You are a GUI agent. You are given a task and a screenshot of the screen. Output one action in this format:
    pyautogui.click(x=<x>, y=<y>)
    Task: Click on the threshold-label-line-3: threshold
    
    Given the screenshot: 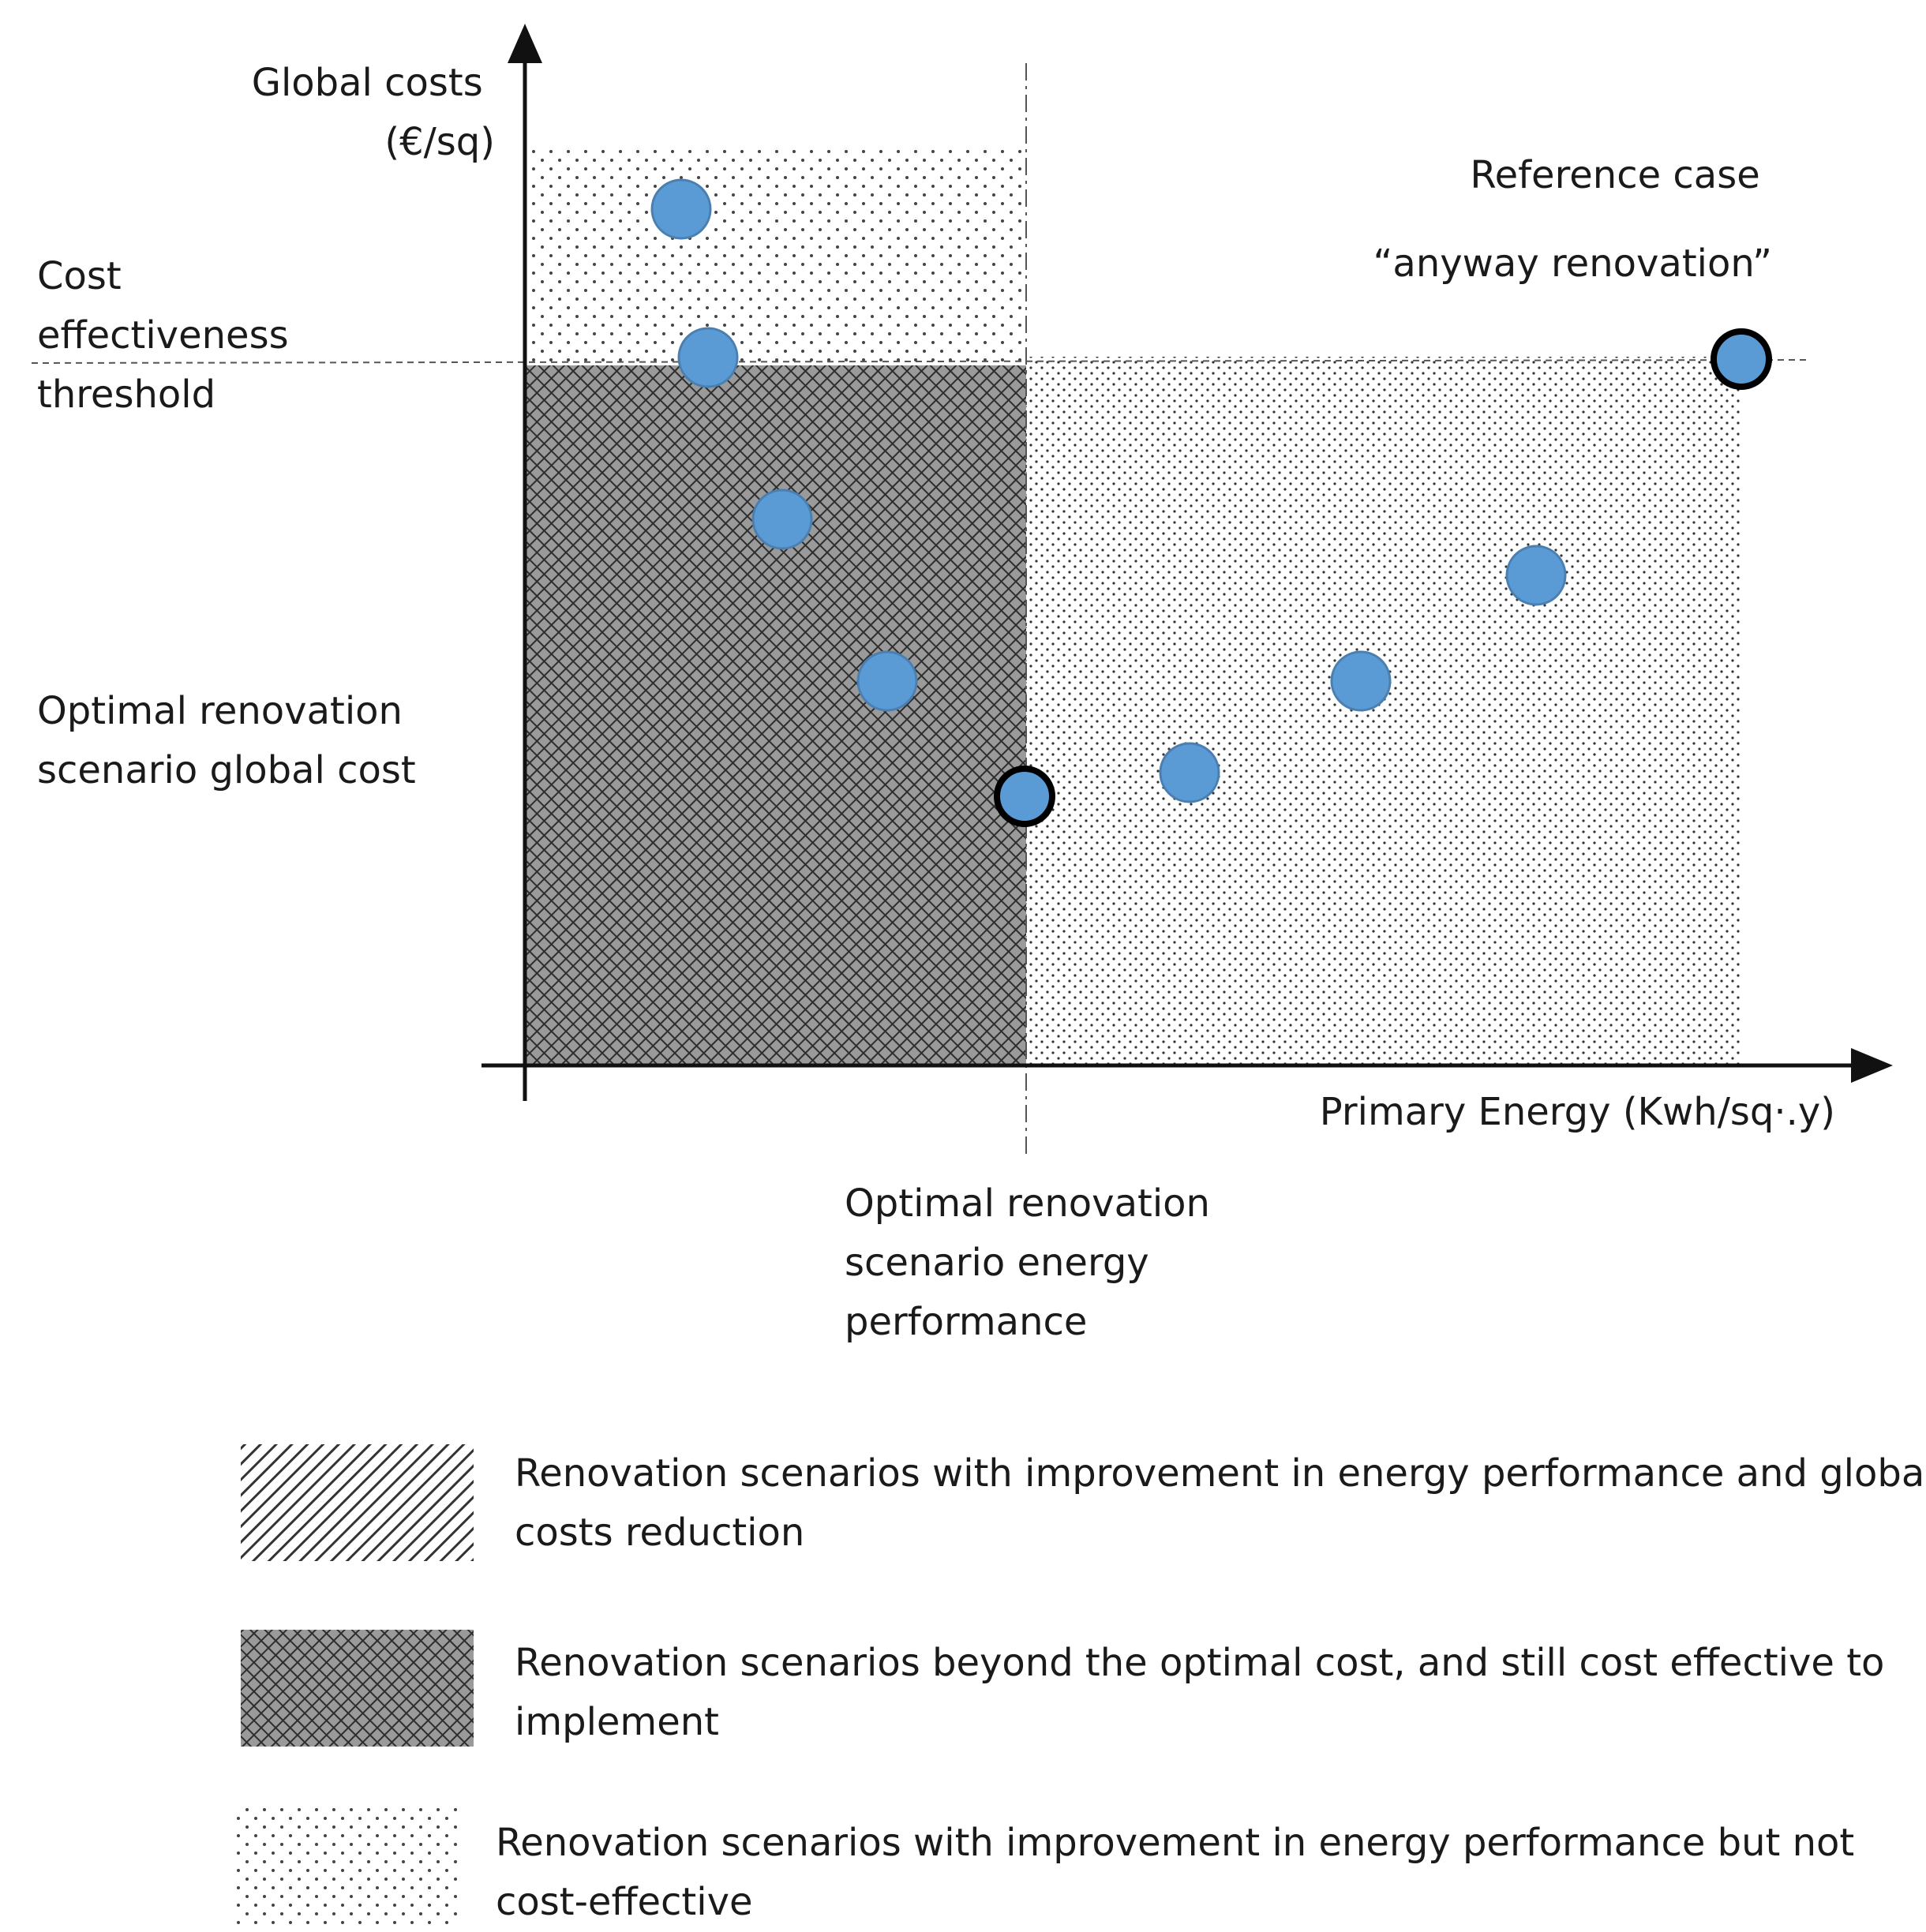 What is the action you would take?
    pyautogui.click(x=126, y=395)
    